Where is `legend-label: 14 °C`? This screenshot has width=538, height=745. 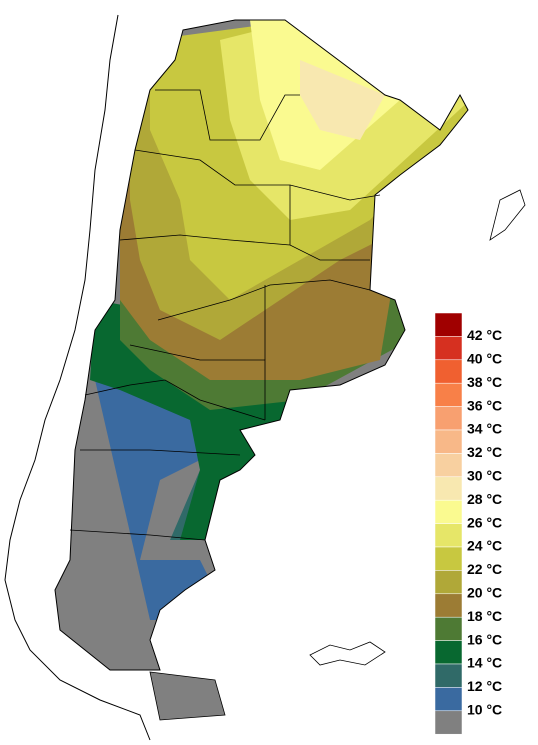 legend-label: 14 °C is located at coordinates (484, 663).